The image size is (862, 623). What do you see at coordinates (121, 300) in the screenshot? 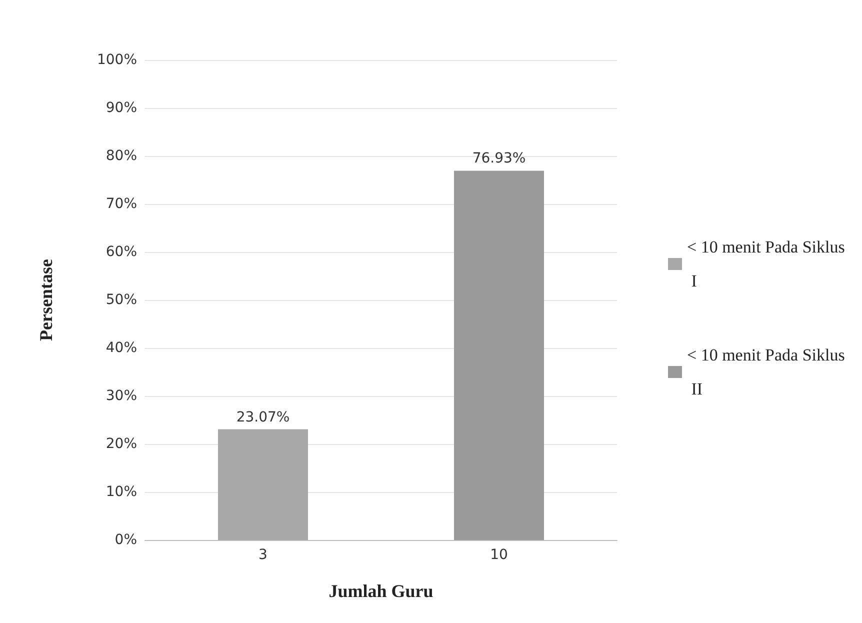
I see `y-tick-label: 50%` at bounding box center [121, 300].